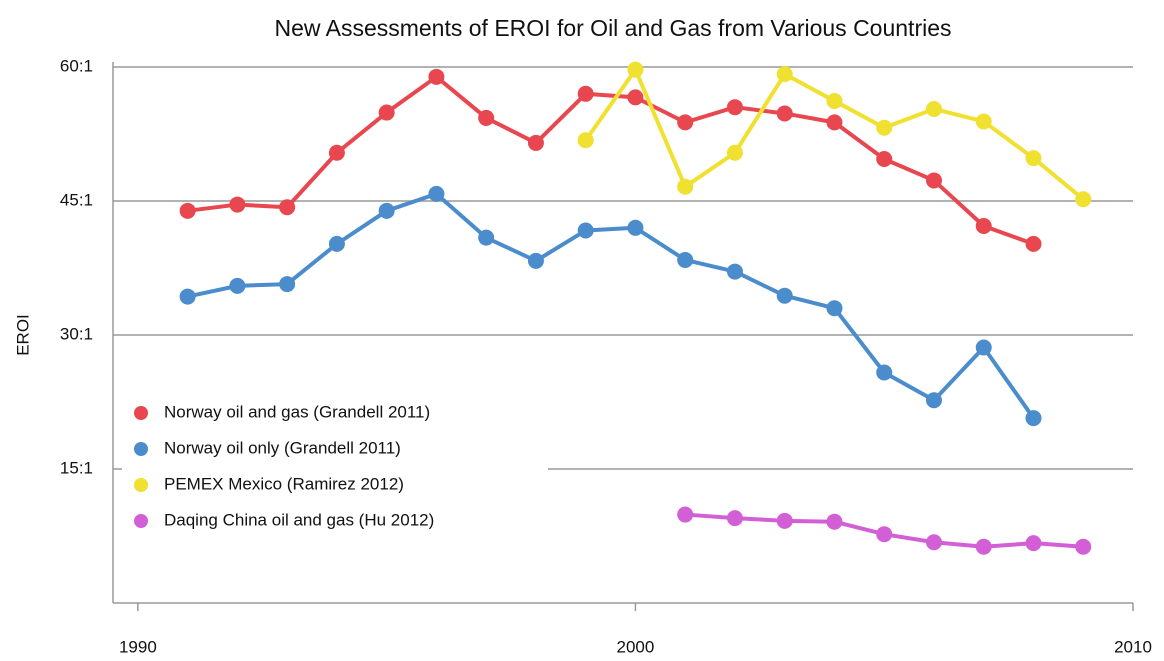  What do you see at coordinates (76, 333) in the screenshot?
I see `y-tick-label: 30:1` at bounding box center [76, 333].